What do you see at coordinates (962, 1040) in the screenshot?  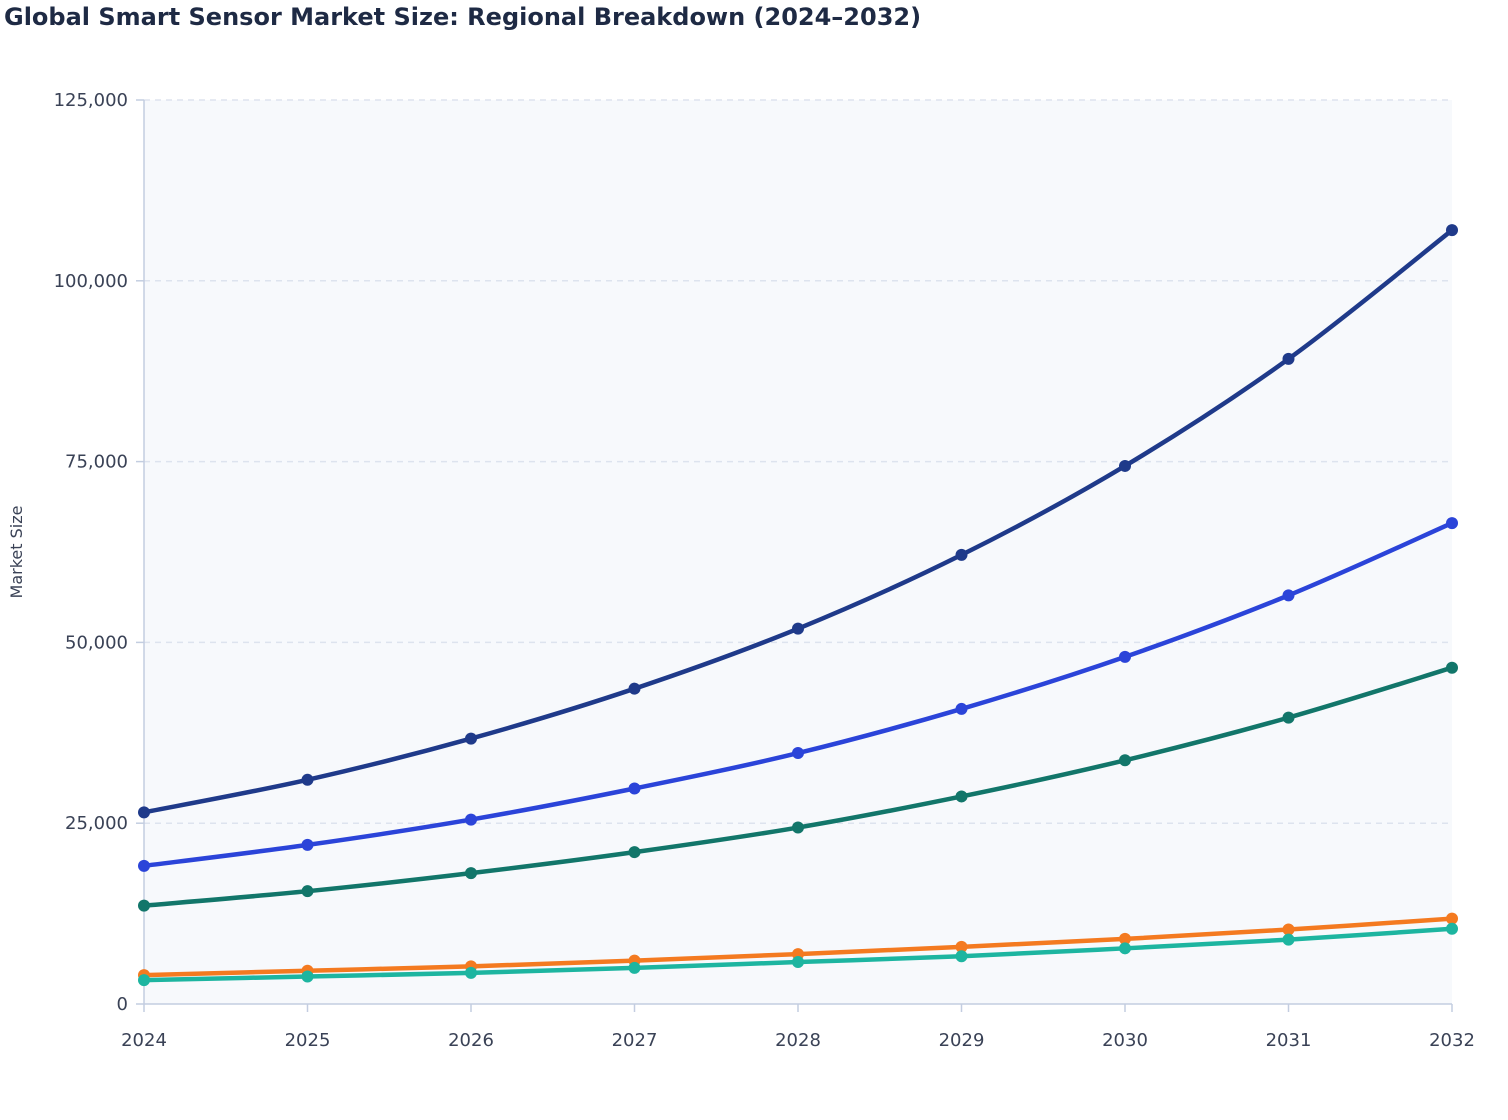 I see `x-tick-label: 2029` at bounding box center [962, 1040].